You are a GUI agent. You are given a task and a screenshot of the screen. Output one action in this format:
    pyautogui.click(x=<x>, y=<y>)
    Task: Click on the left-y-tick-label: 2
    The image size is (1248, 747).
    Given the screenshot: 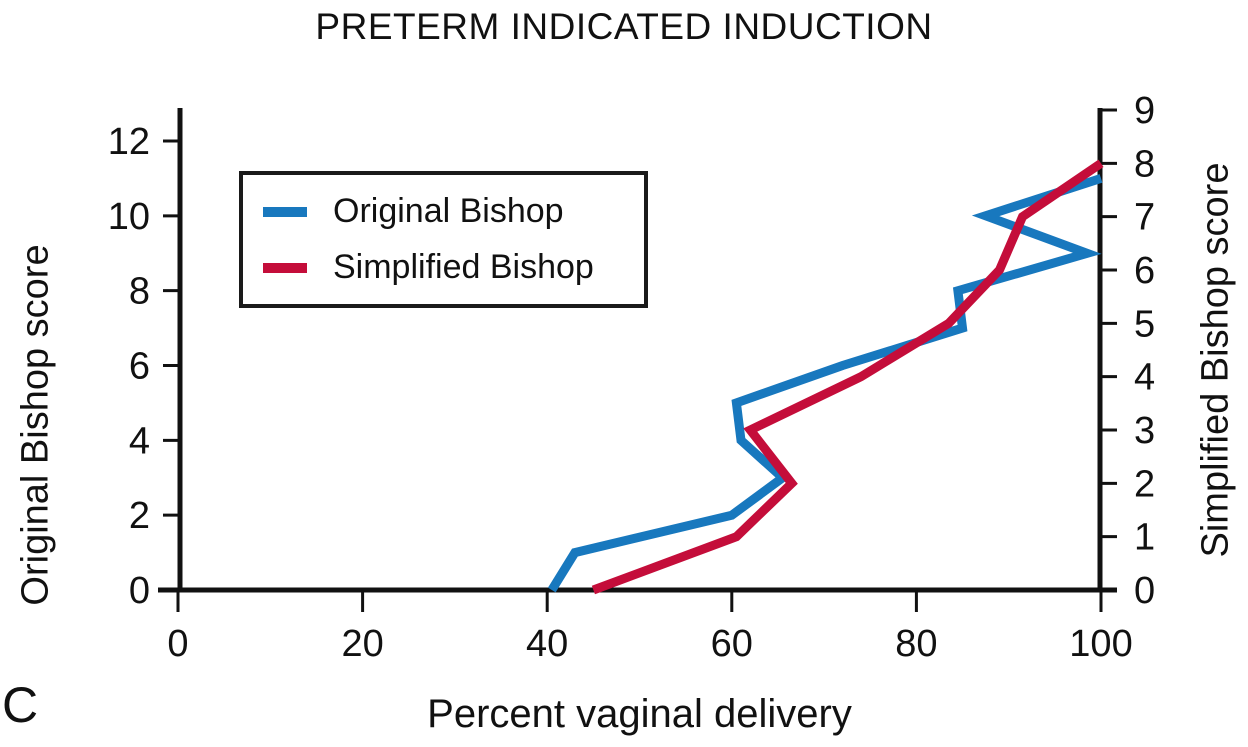 What is the action you would take?
    pyautogui.click(x=139, y=516)
    